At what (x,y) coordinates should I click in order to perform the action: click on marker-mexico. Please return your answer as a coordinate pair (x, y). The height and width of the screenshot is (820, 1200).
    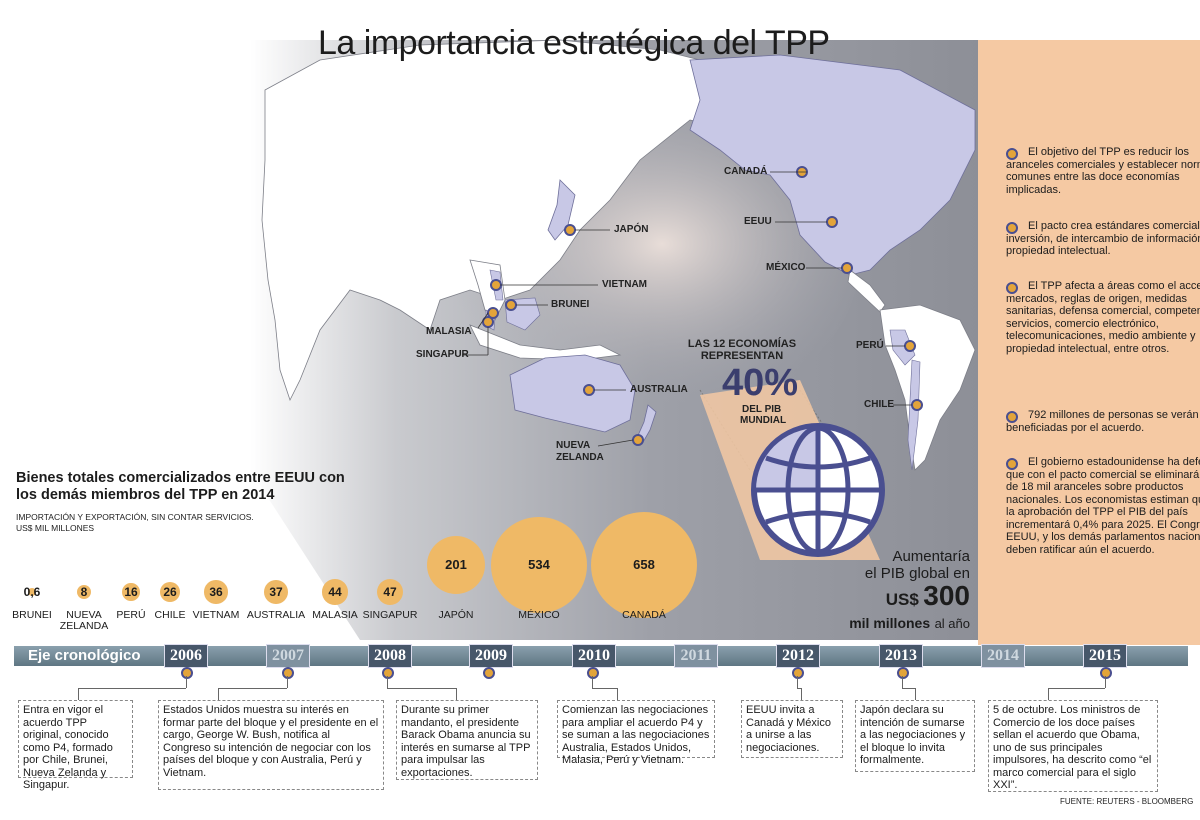
    Looking at the image, I should click on (847, 268).